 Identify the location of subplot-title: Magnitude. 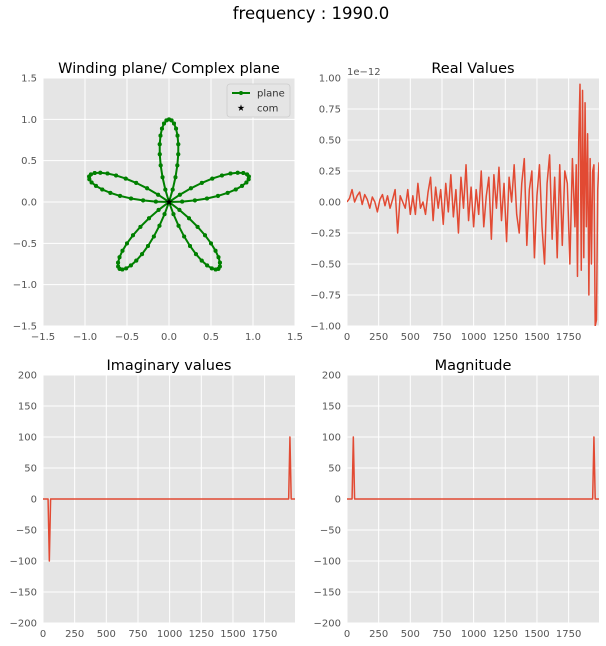
(473, 366).